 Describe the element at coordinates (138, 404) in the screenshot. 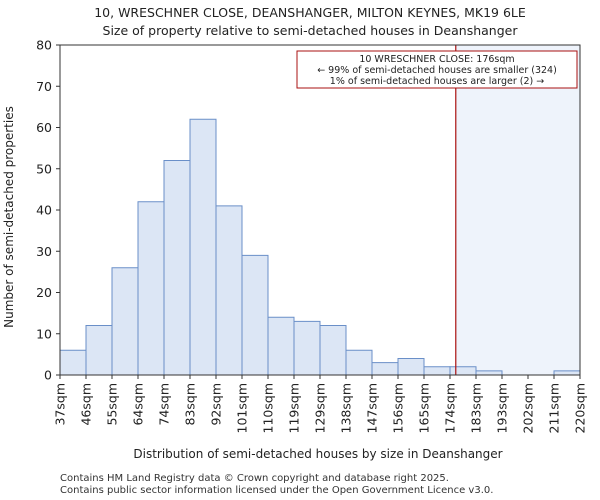

I see `x-tick-label: 64sqm` at that location.